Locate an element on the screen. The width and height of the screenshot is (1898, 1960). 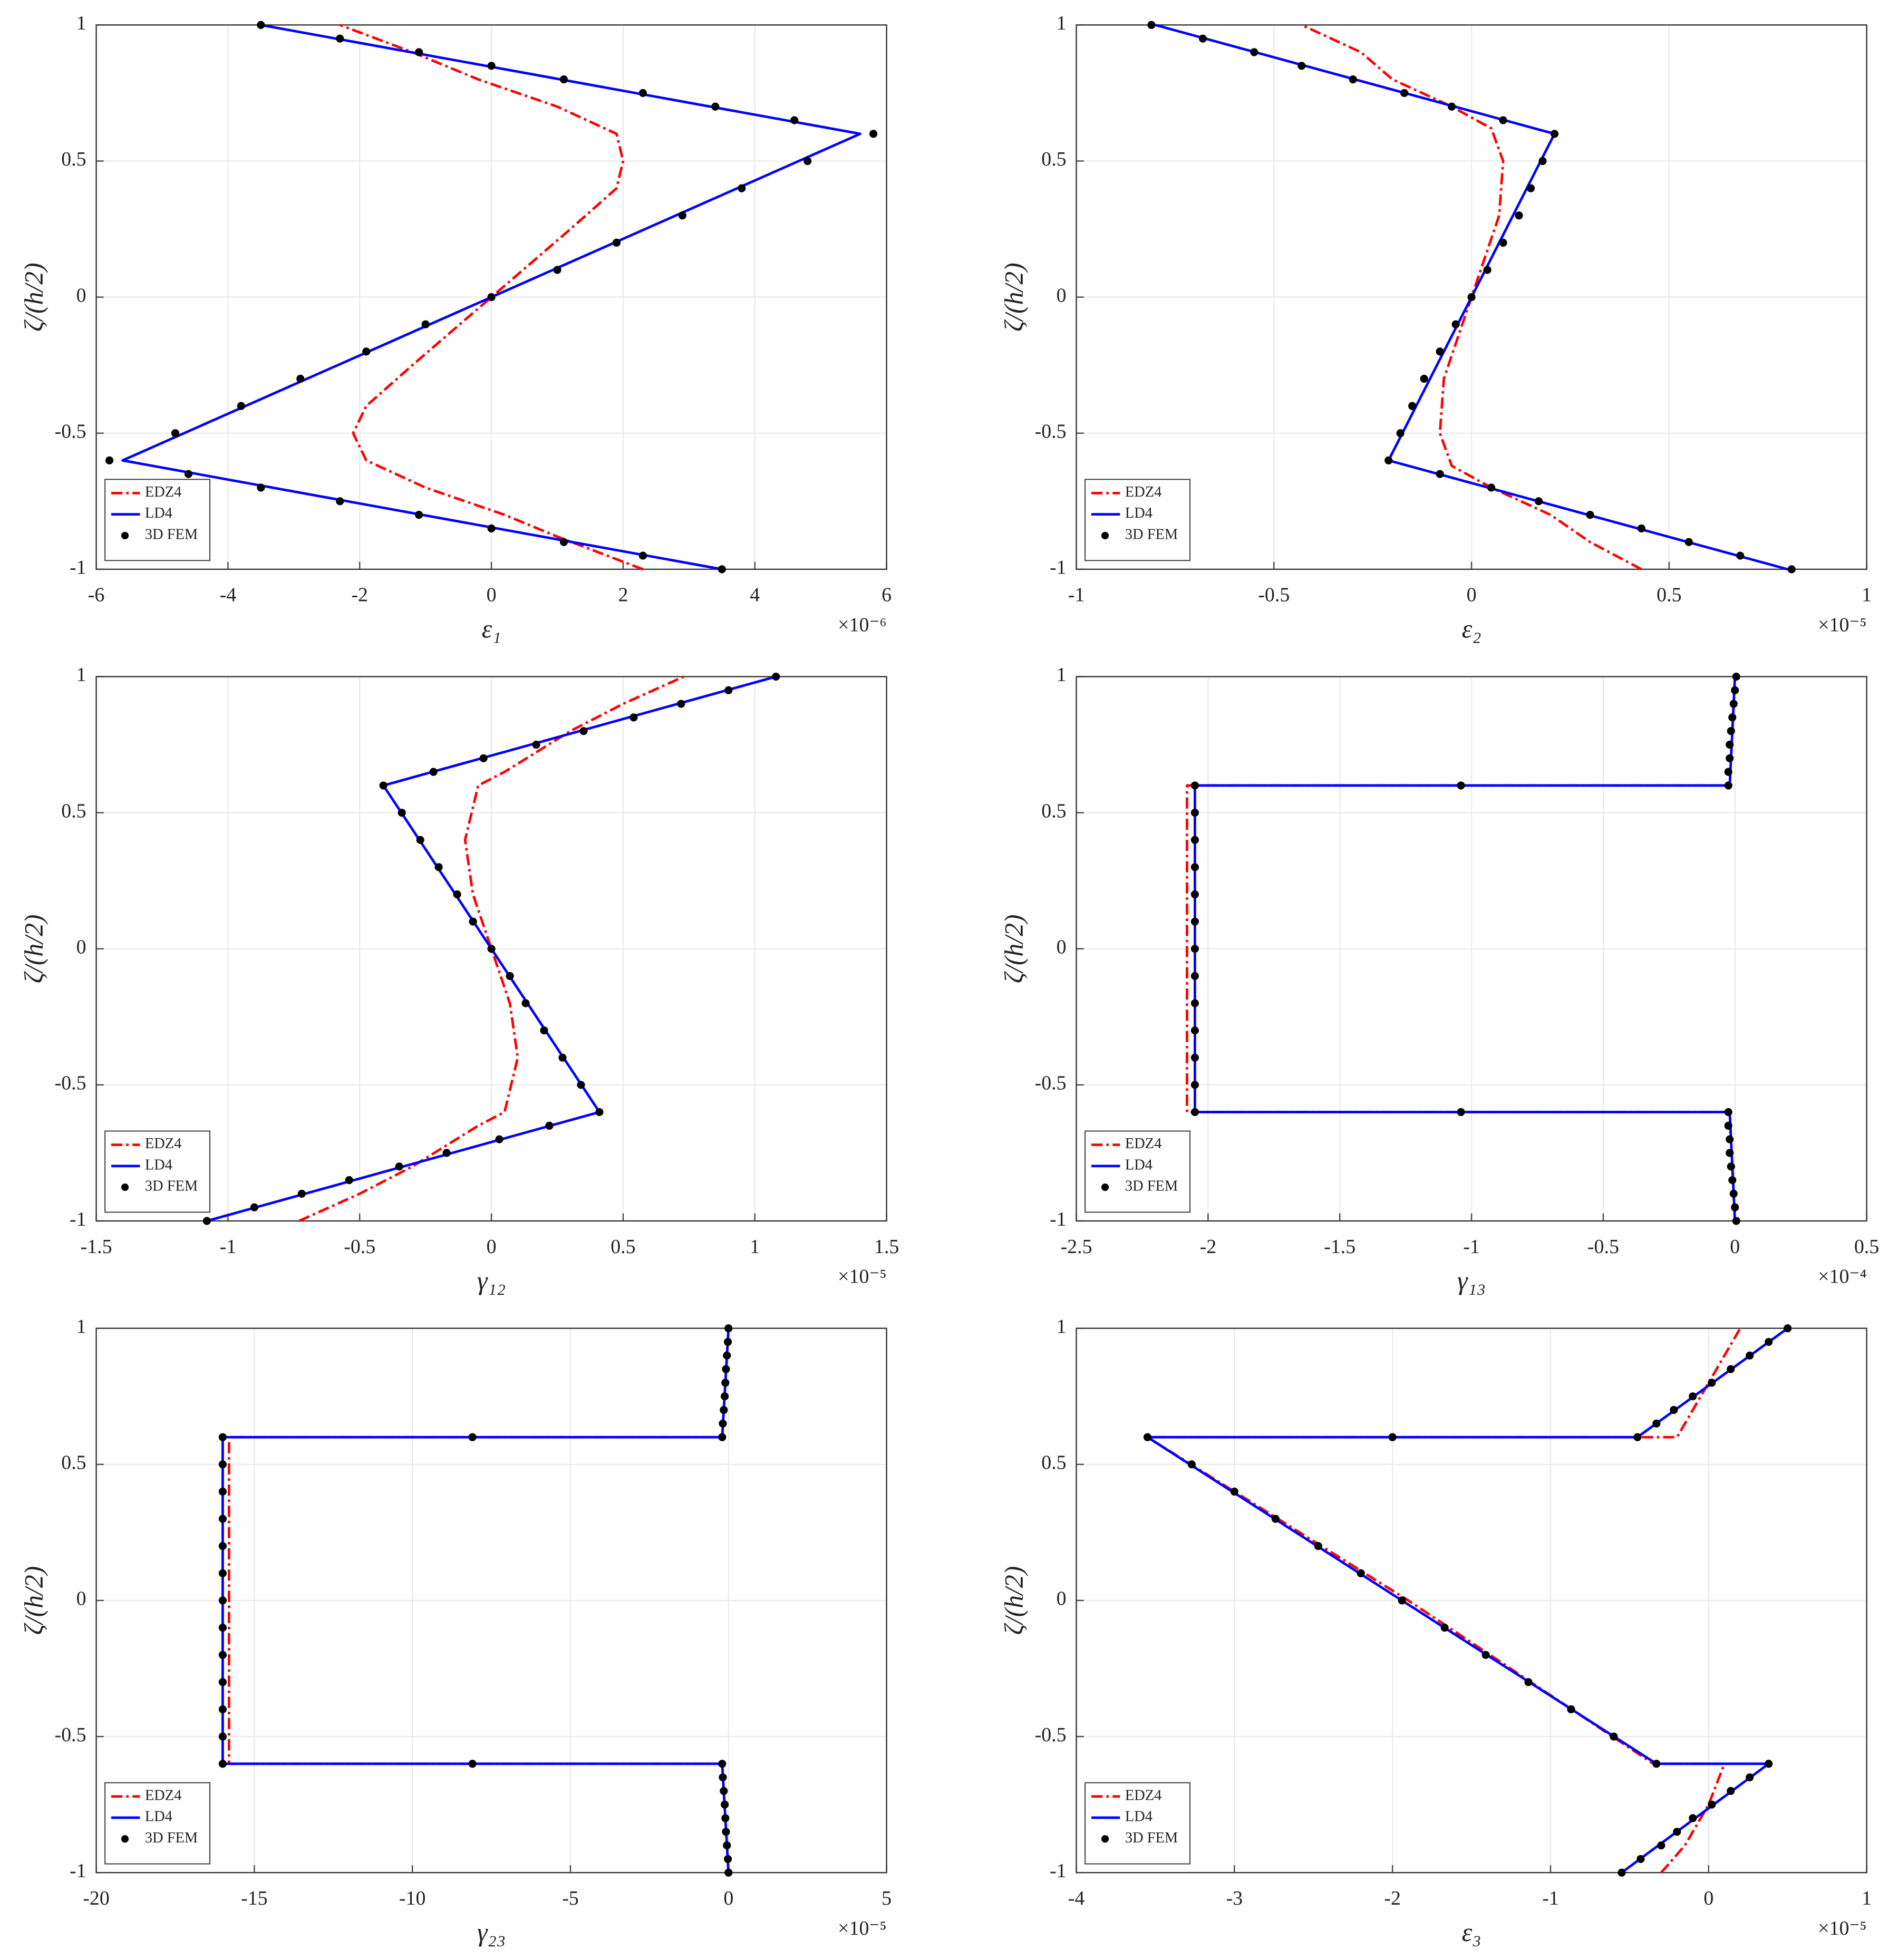
x-tick-label: -6 is located at coordinates (97, 595).